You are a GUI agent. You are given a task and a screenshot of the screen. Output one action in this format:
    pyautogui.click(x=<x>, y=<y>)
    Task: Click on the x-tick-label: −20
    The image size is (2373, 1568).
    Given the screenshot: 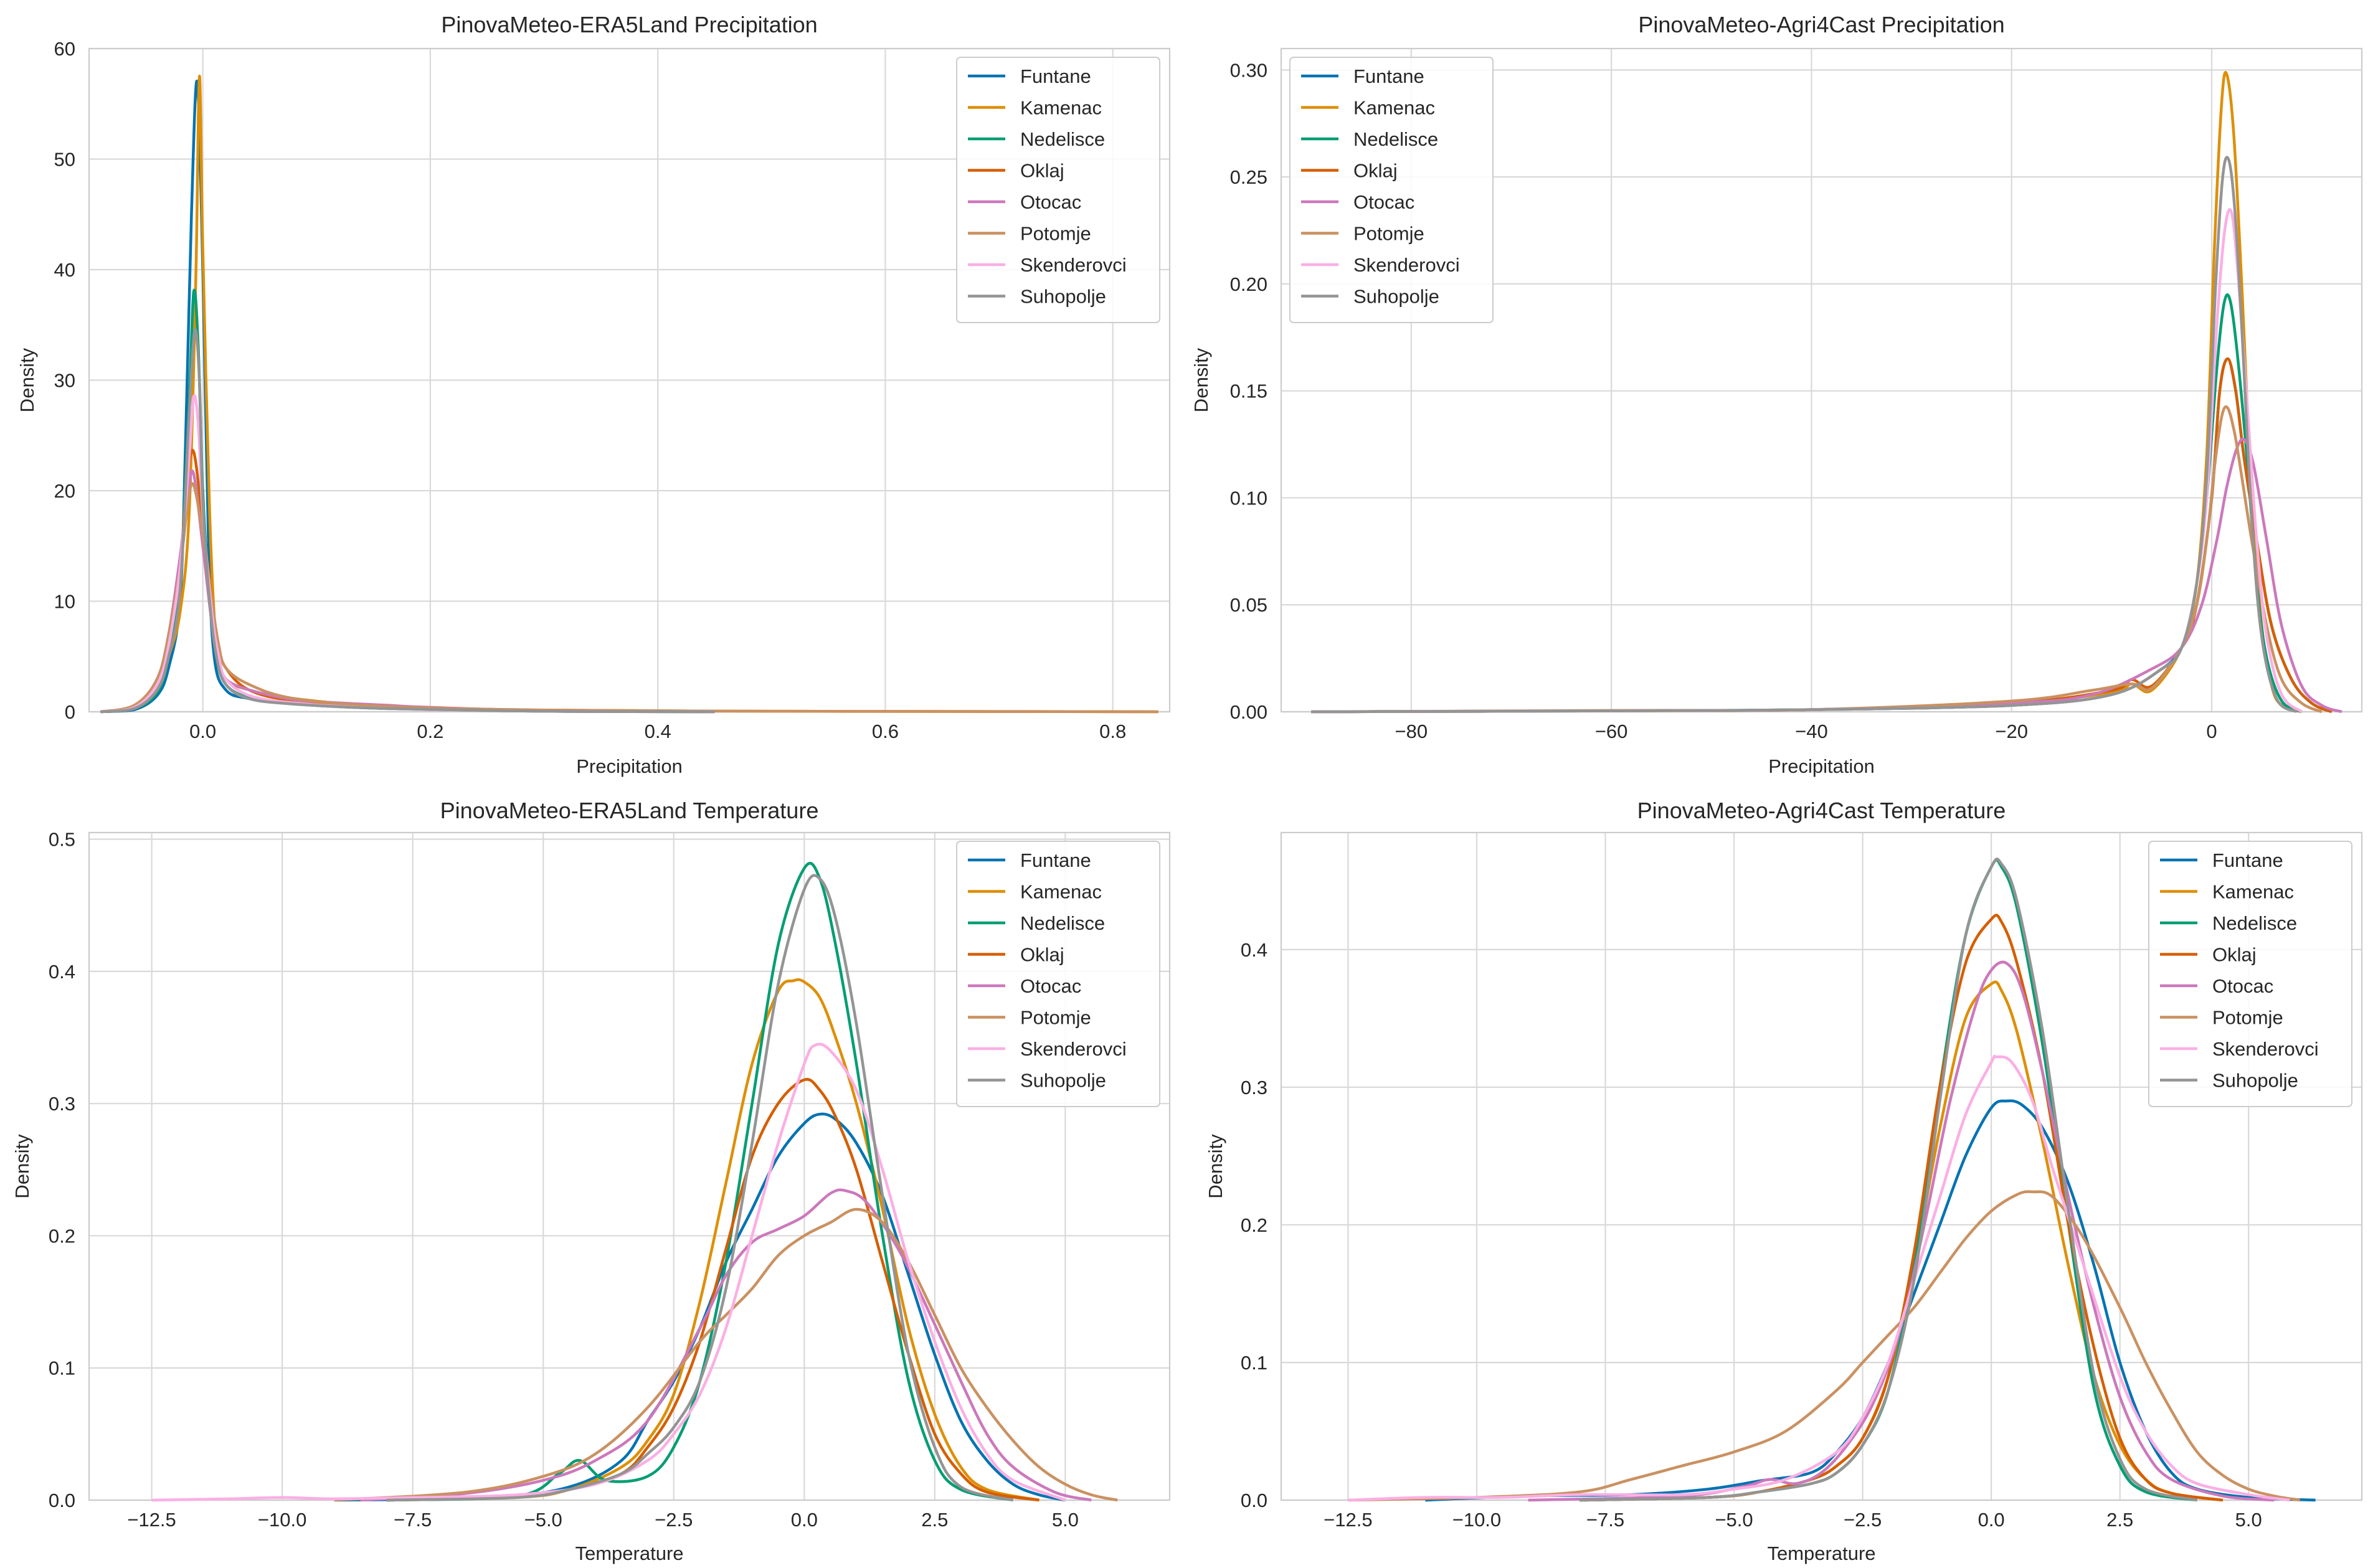 What is the action you would take?
    pyautogui.click(x=2012, y=731)
    